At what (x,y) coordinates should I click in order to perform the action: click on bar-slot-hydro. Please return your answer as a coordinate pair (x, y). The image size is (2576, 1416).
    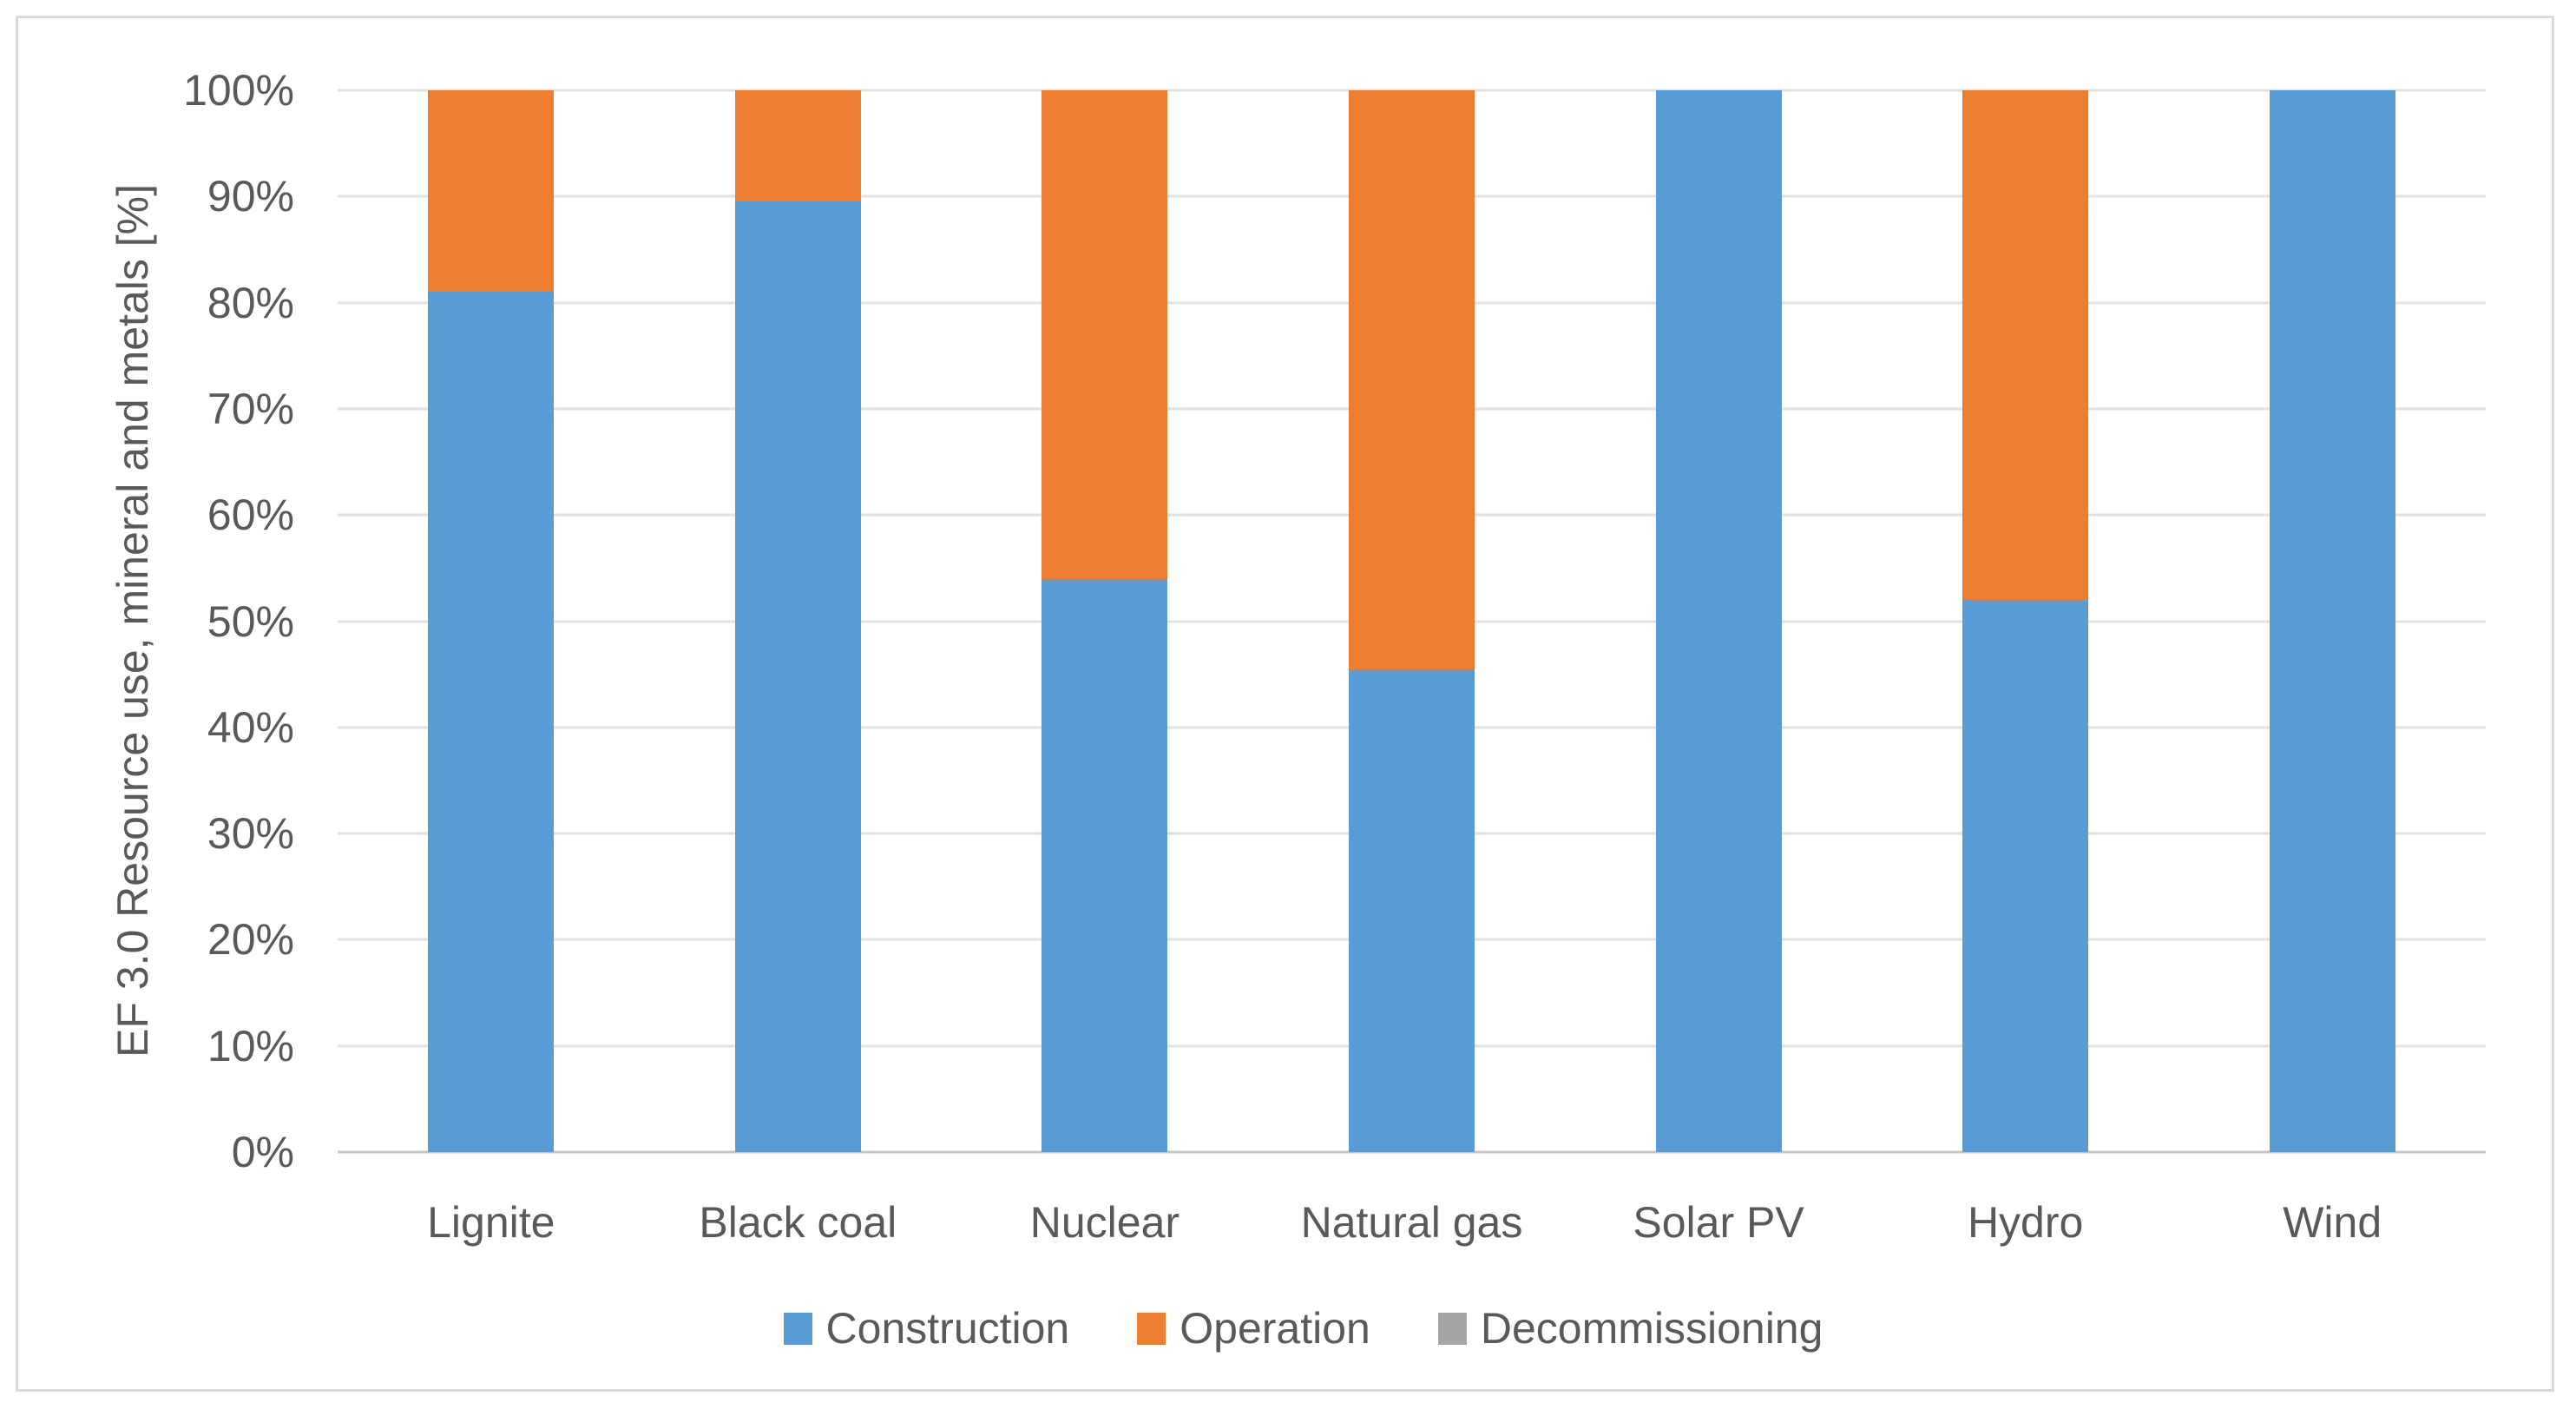
    Looking at the image, I should click on (2025, 621).